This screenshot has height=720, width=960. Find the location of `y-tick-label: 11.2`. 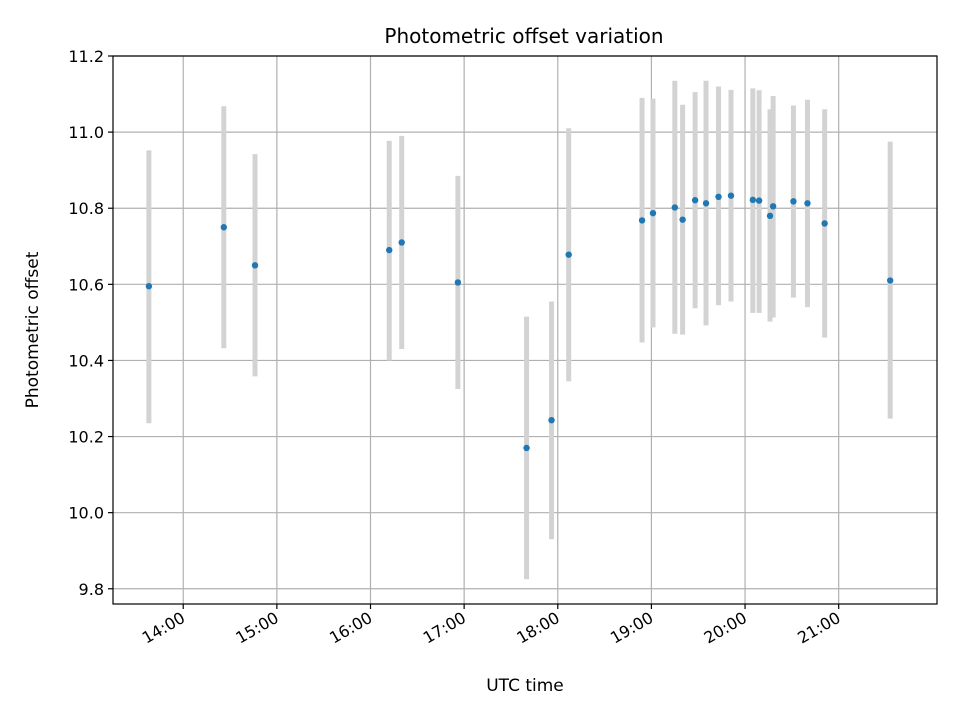

y-tick-label: 11.2 is located at coordinates (86, 56).